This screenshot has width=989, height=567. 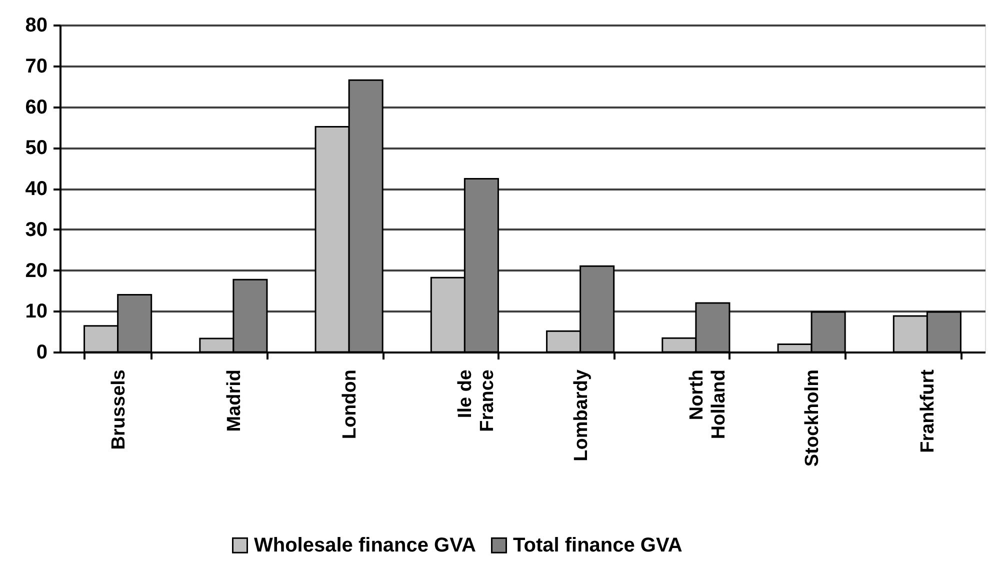 What do you see at coordinates (597, 545) in the screenshot?
I see `legend-label: Total finance GVA` at bounding box center [597, 545].